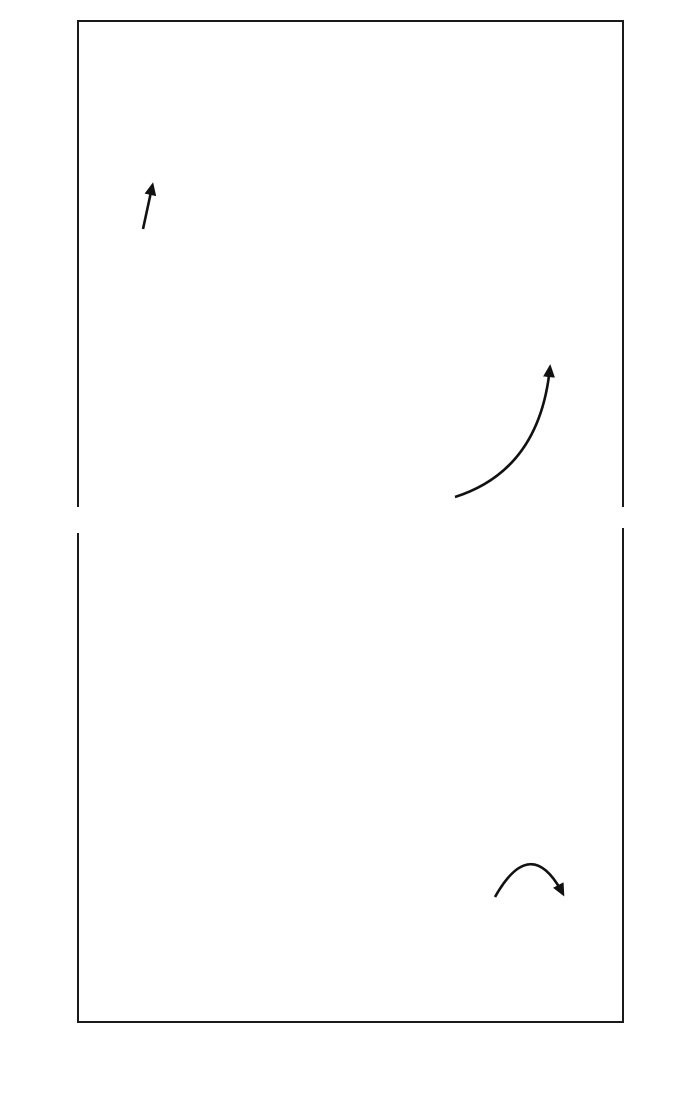  Describe the element at coordinates (504, 431) in the screenshot. I see `curved-up-arrow-icon` at that location.